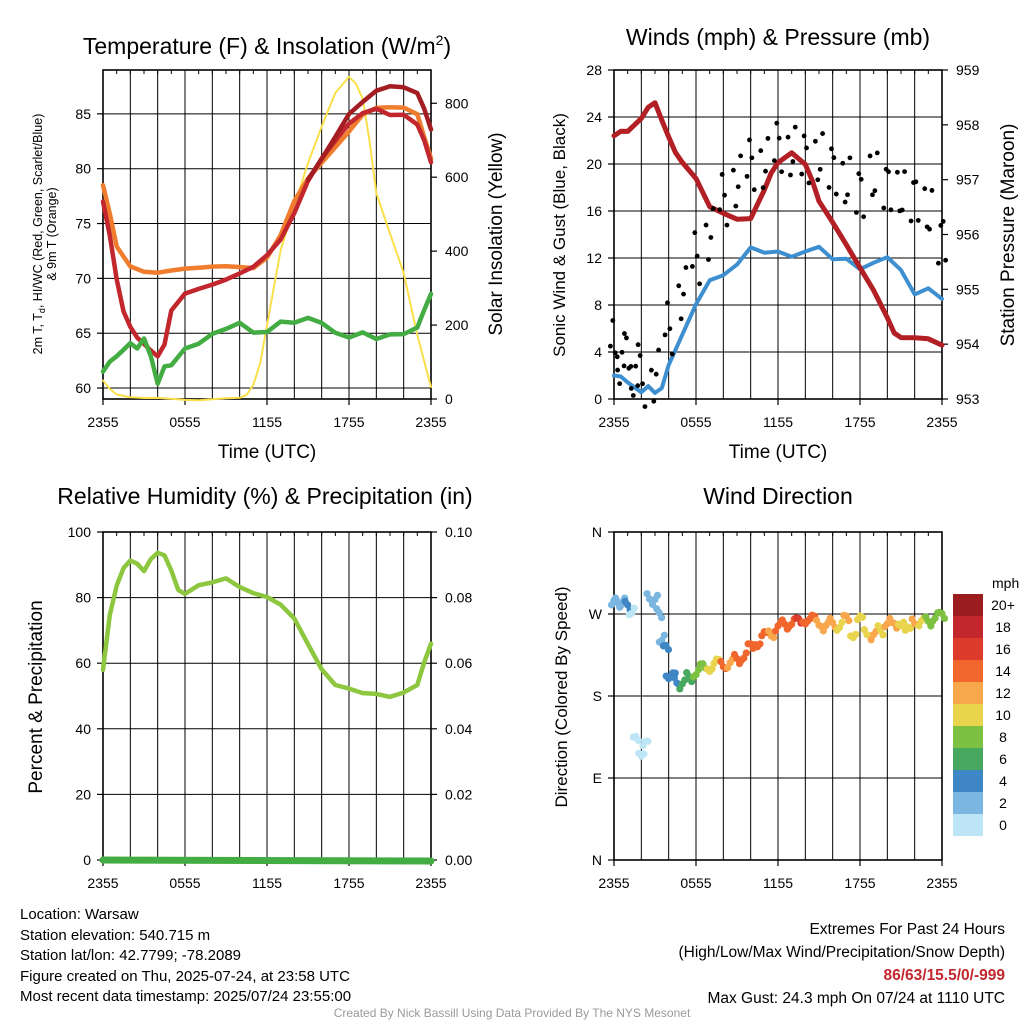 This screenshot has height=1024, width=1024. What do you see at coordinates (83, 333) in the screenshot?
I see `y-tick-label: 65` at bounding box center [83, 333].